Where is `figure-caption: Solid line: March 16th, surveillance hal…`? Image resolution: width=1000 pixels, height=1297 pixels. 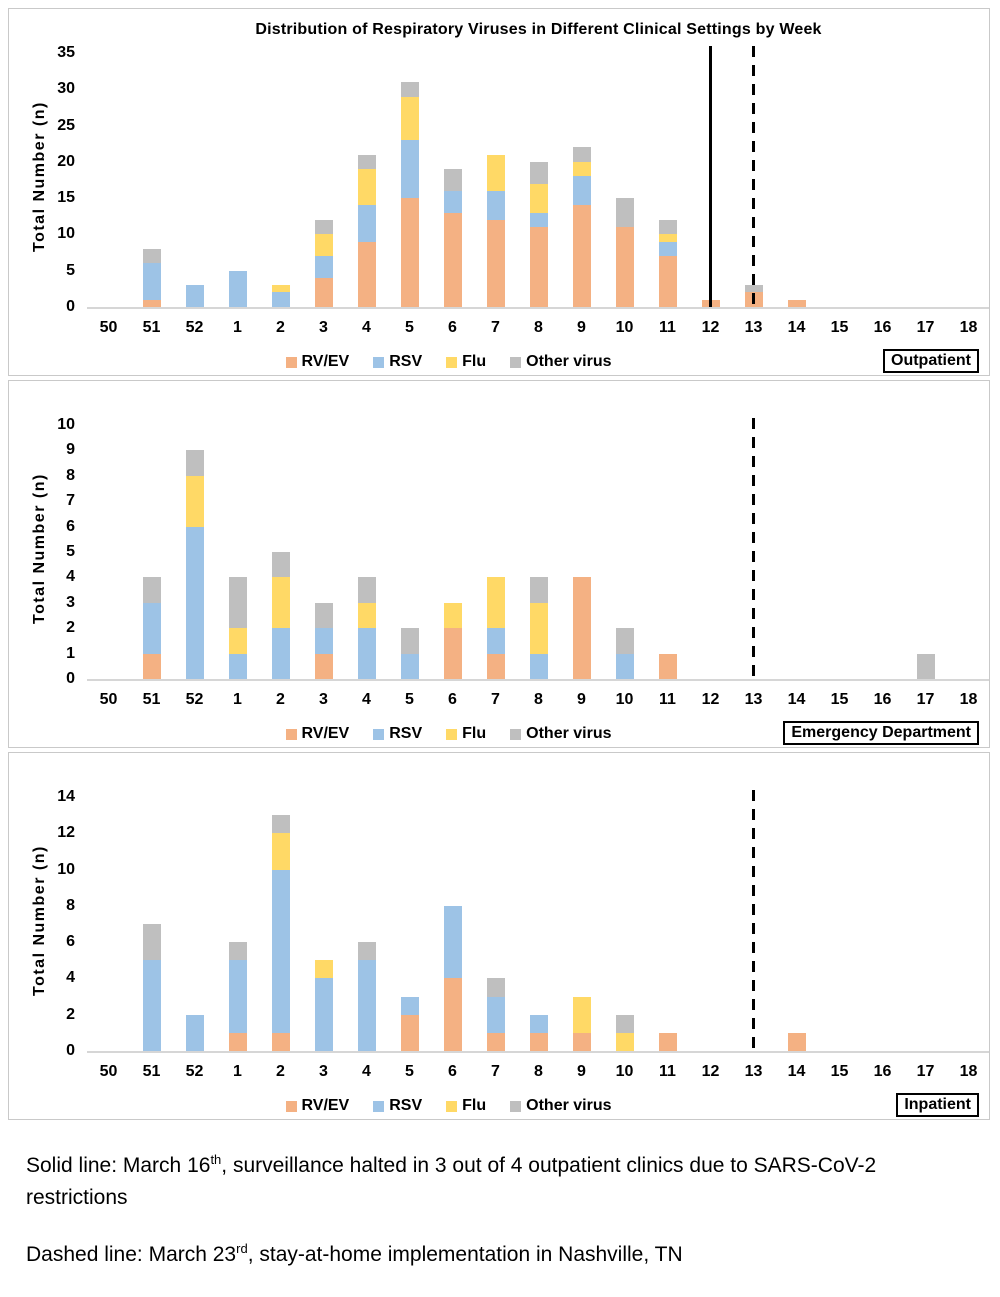 figure-caption: Solid line: March 16th, surveillance hal… is located at coordinates (500, 1197).